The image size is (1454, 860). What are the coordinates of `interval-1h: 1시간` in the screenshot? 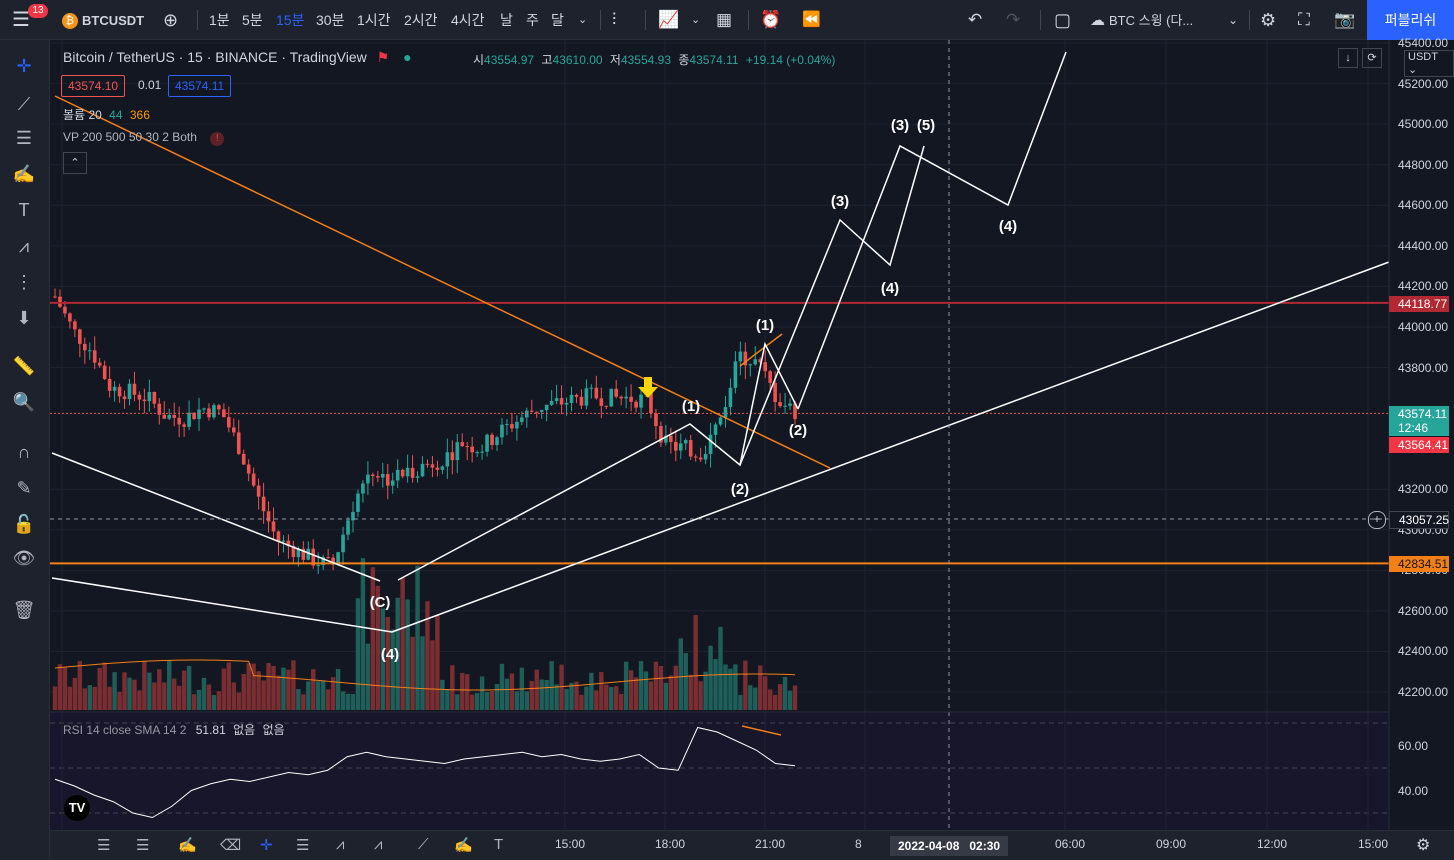 It's located at (374, 20).